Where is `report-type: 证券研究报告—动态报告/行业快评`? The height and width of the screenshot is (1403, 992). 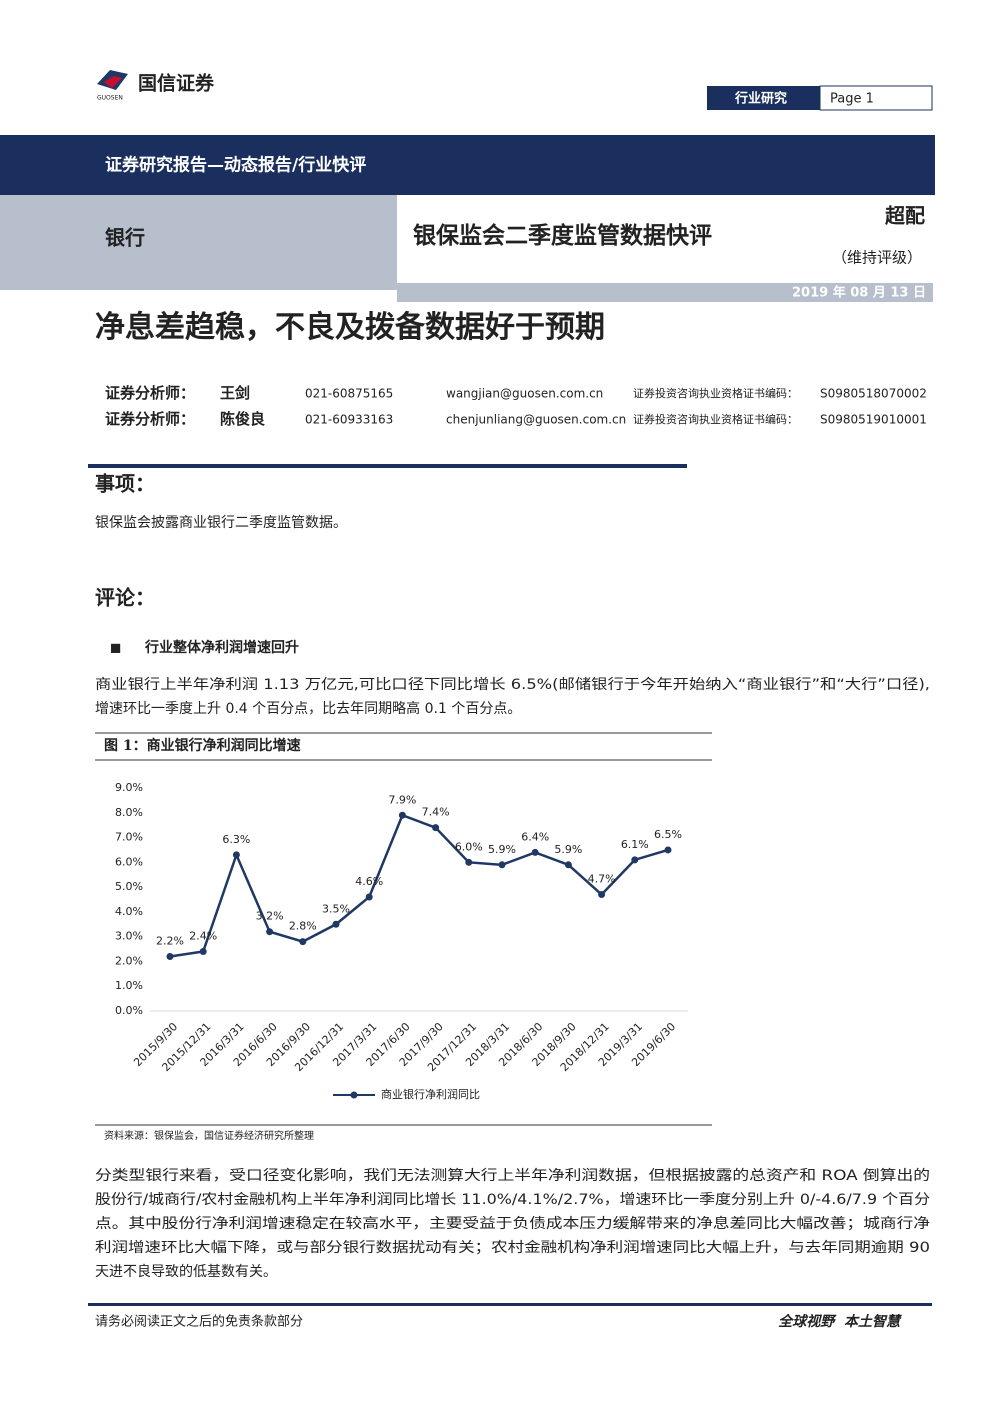
report-type: 证券研究报告—动态报告/行业快评 is located at coordinates (235, 165).